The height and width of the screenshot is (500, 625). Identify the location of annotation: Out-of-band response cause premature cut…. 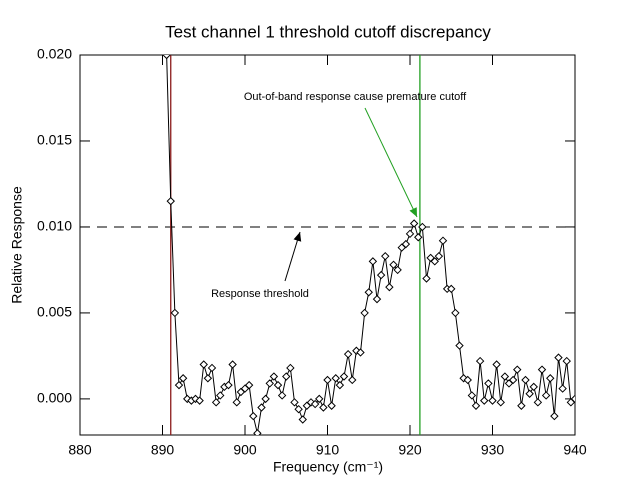
(355, 97).